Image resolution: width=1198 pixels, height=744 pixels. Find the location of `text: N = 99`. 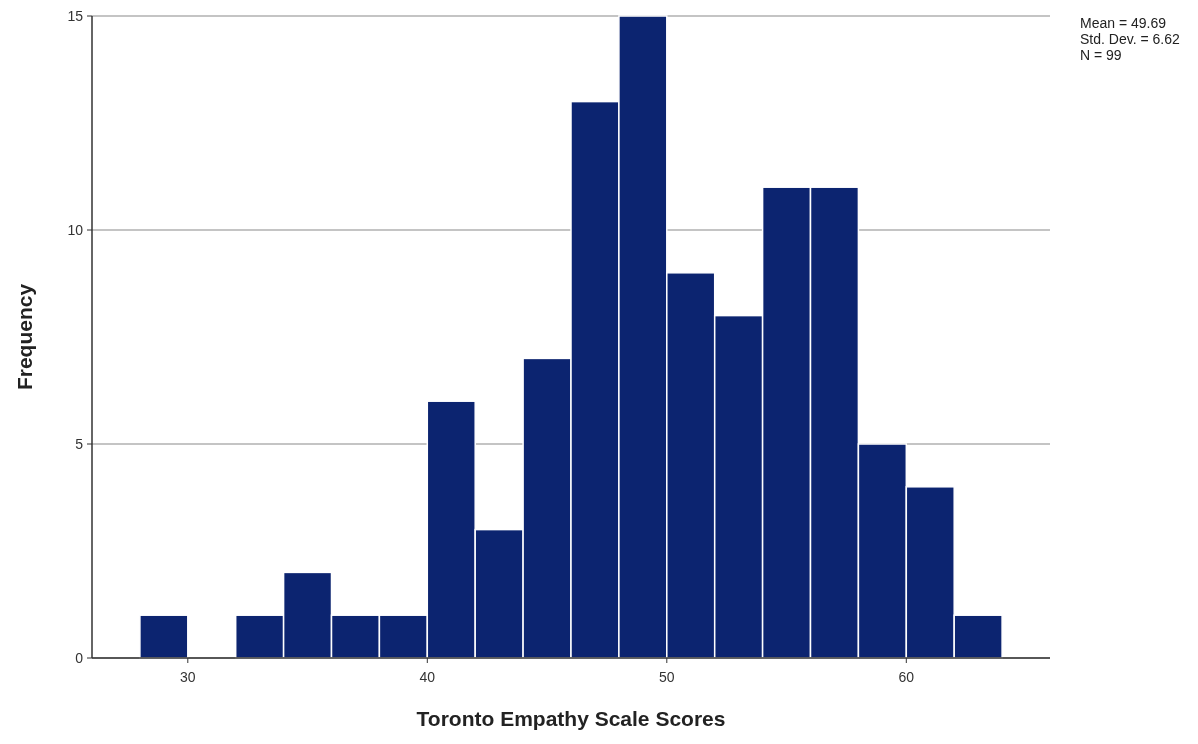

text: N = 99 is located at coordinates (1101, 55).